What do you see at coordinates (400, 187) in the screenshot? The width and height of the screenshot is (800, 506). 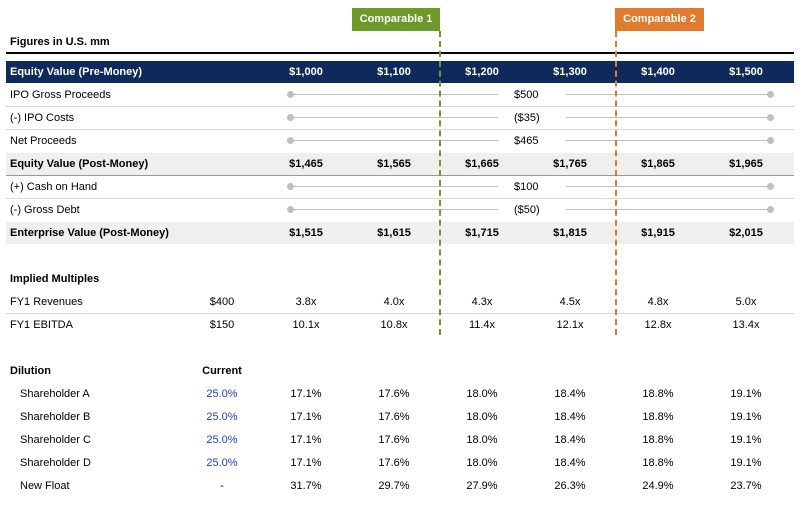 I see `cash-row: (+) Cash on Hand $100` at bounding box center [400, 187].